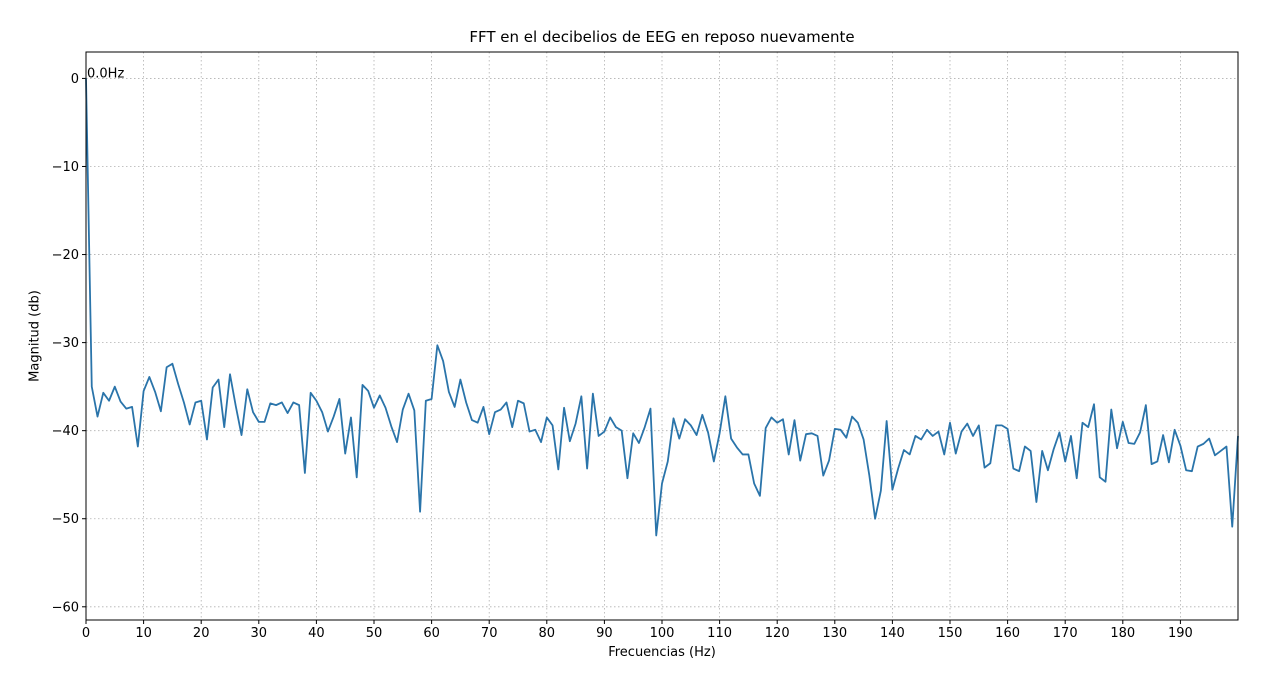 This screenshot has height=679, width=1280. Describe the element at coordinates (604, 633) in the screenshot. I see `x-tick-label-90: 90` at that location.